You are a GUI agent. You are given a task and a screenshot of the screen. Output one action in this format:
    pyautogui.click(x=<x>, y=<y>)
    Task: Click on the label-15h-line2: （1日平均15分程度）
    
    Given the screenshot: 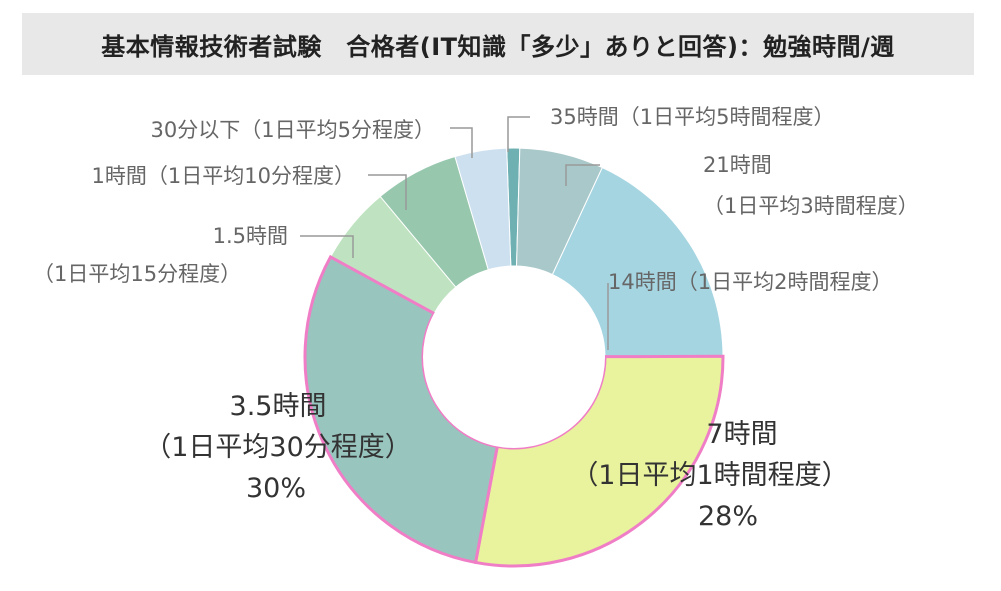 What is the action you would take?
    pyautogui.click(x=137, y=274)
    